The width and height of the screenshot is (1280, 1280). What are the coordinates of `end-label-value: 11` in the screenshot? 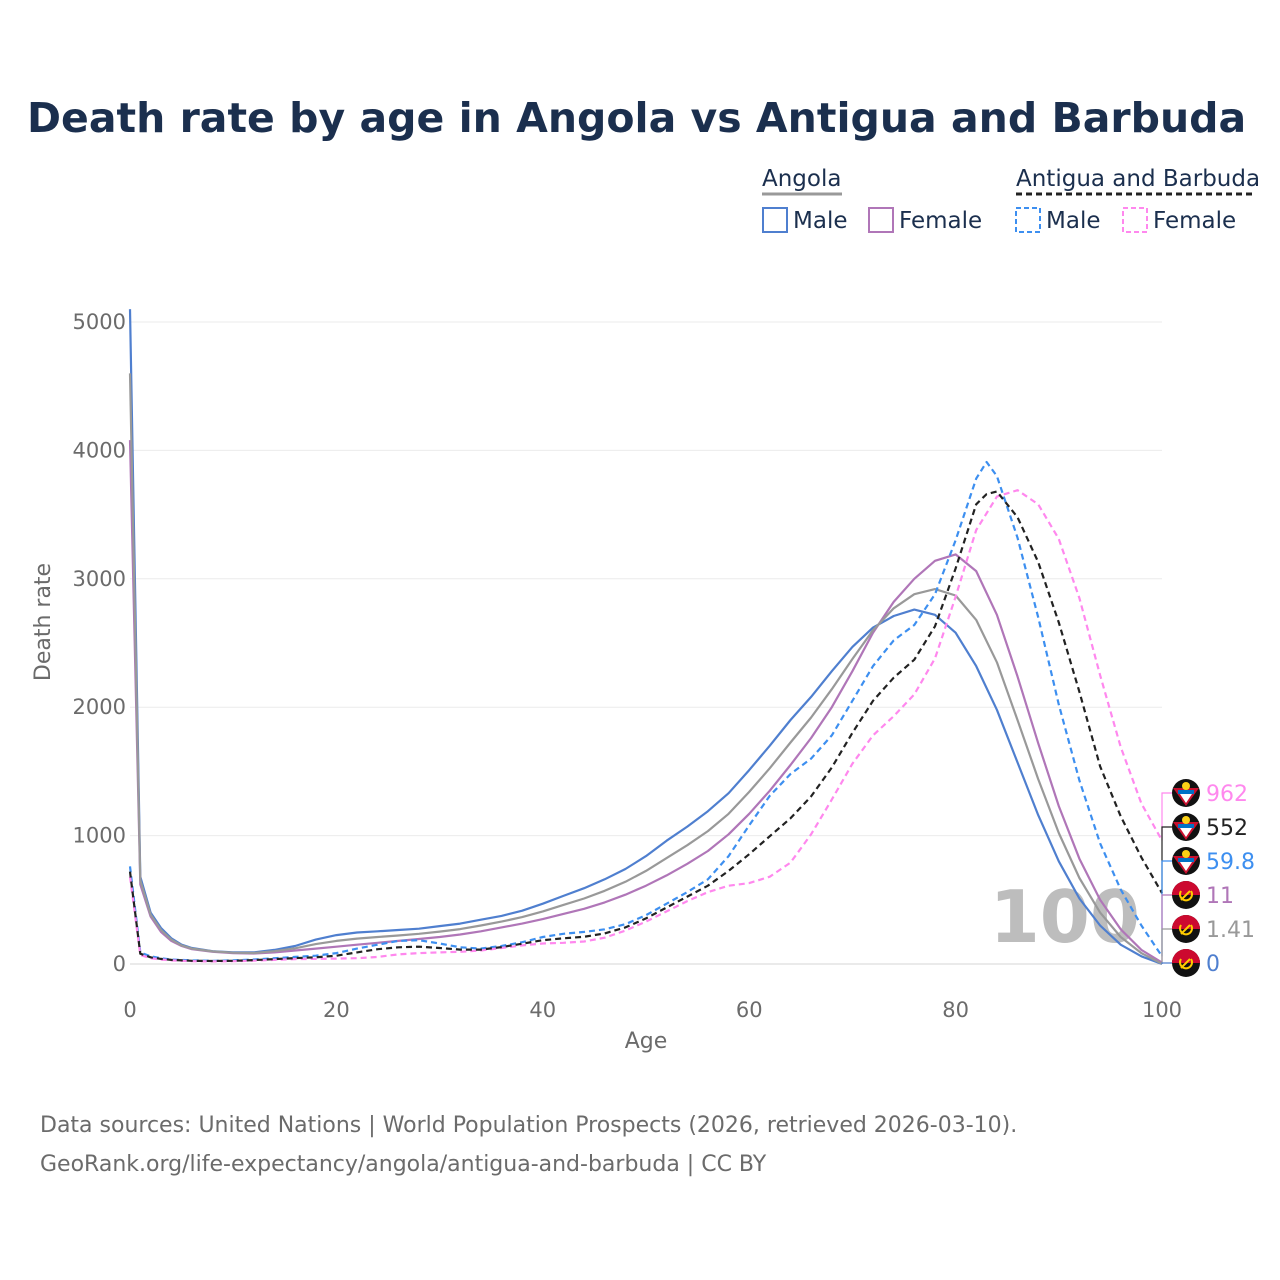 It's located at (1220, 896).